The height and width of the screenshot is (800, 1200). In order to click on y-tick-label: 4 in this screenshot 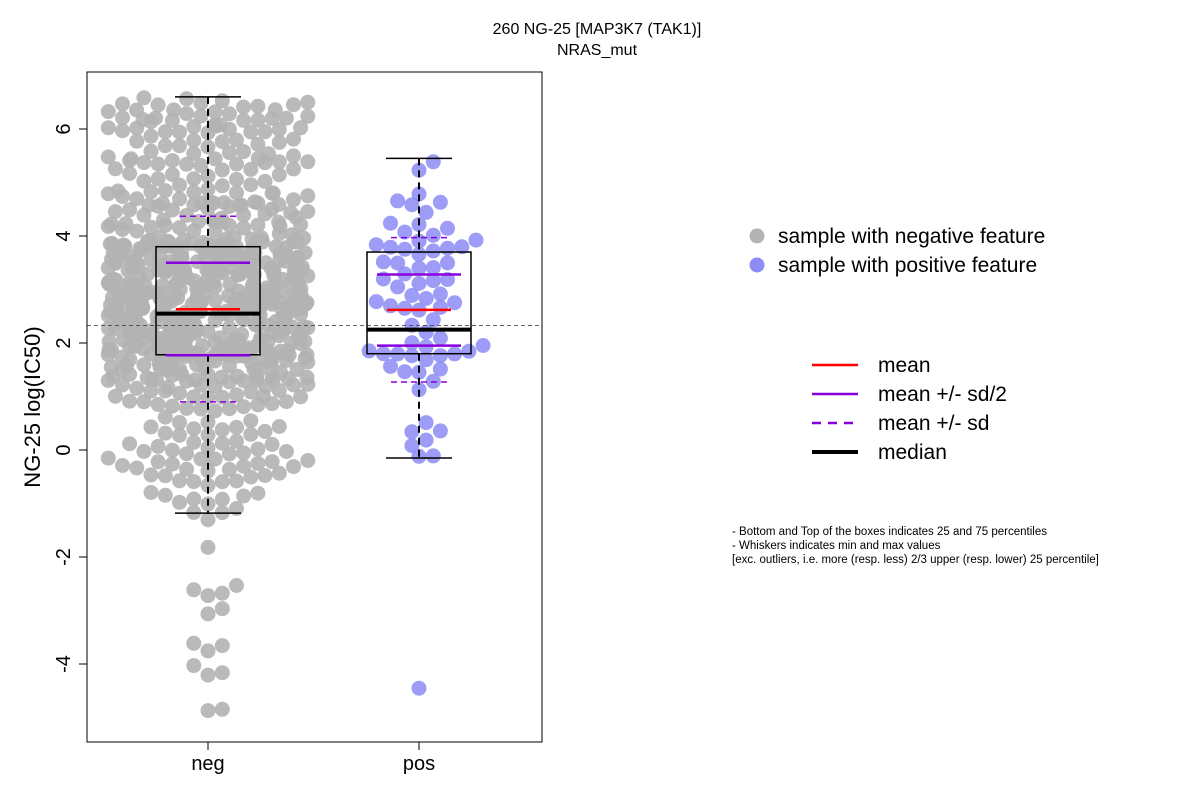, I will do `click(64, 235)`.